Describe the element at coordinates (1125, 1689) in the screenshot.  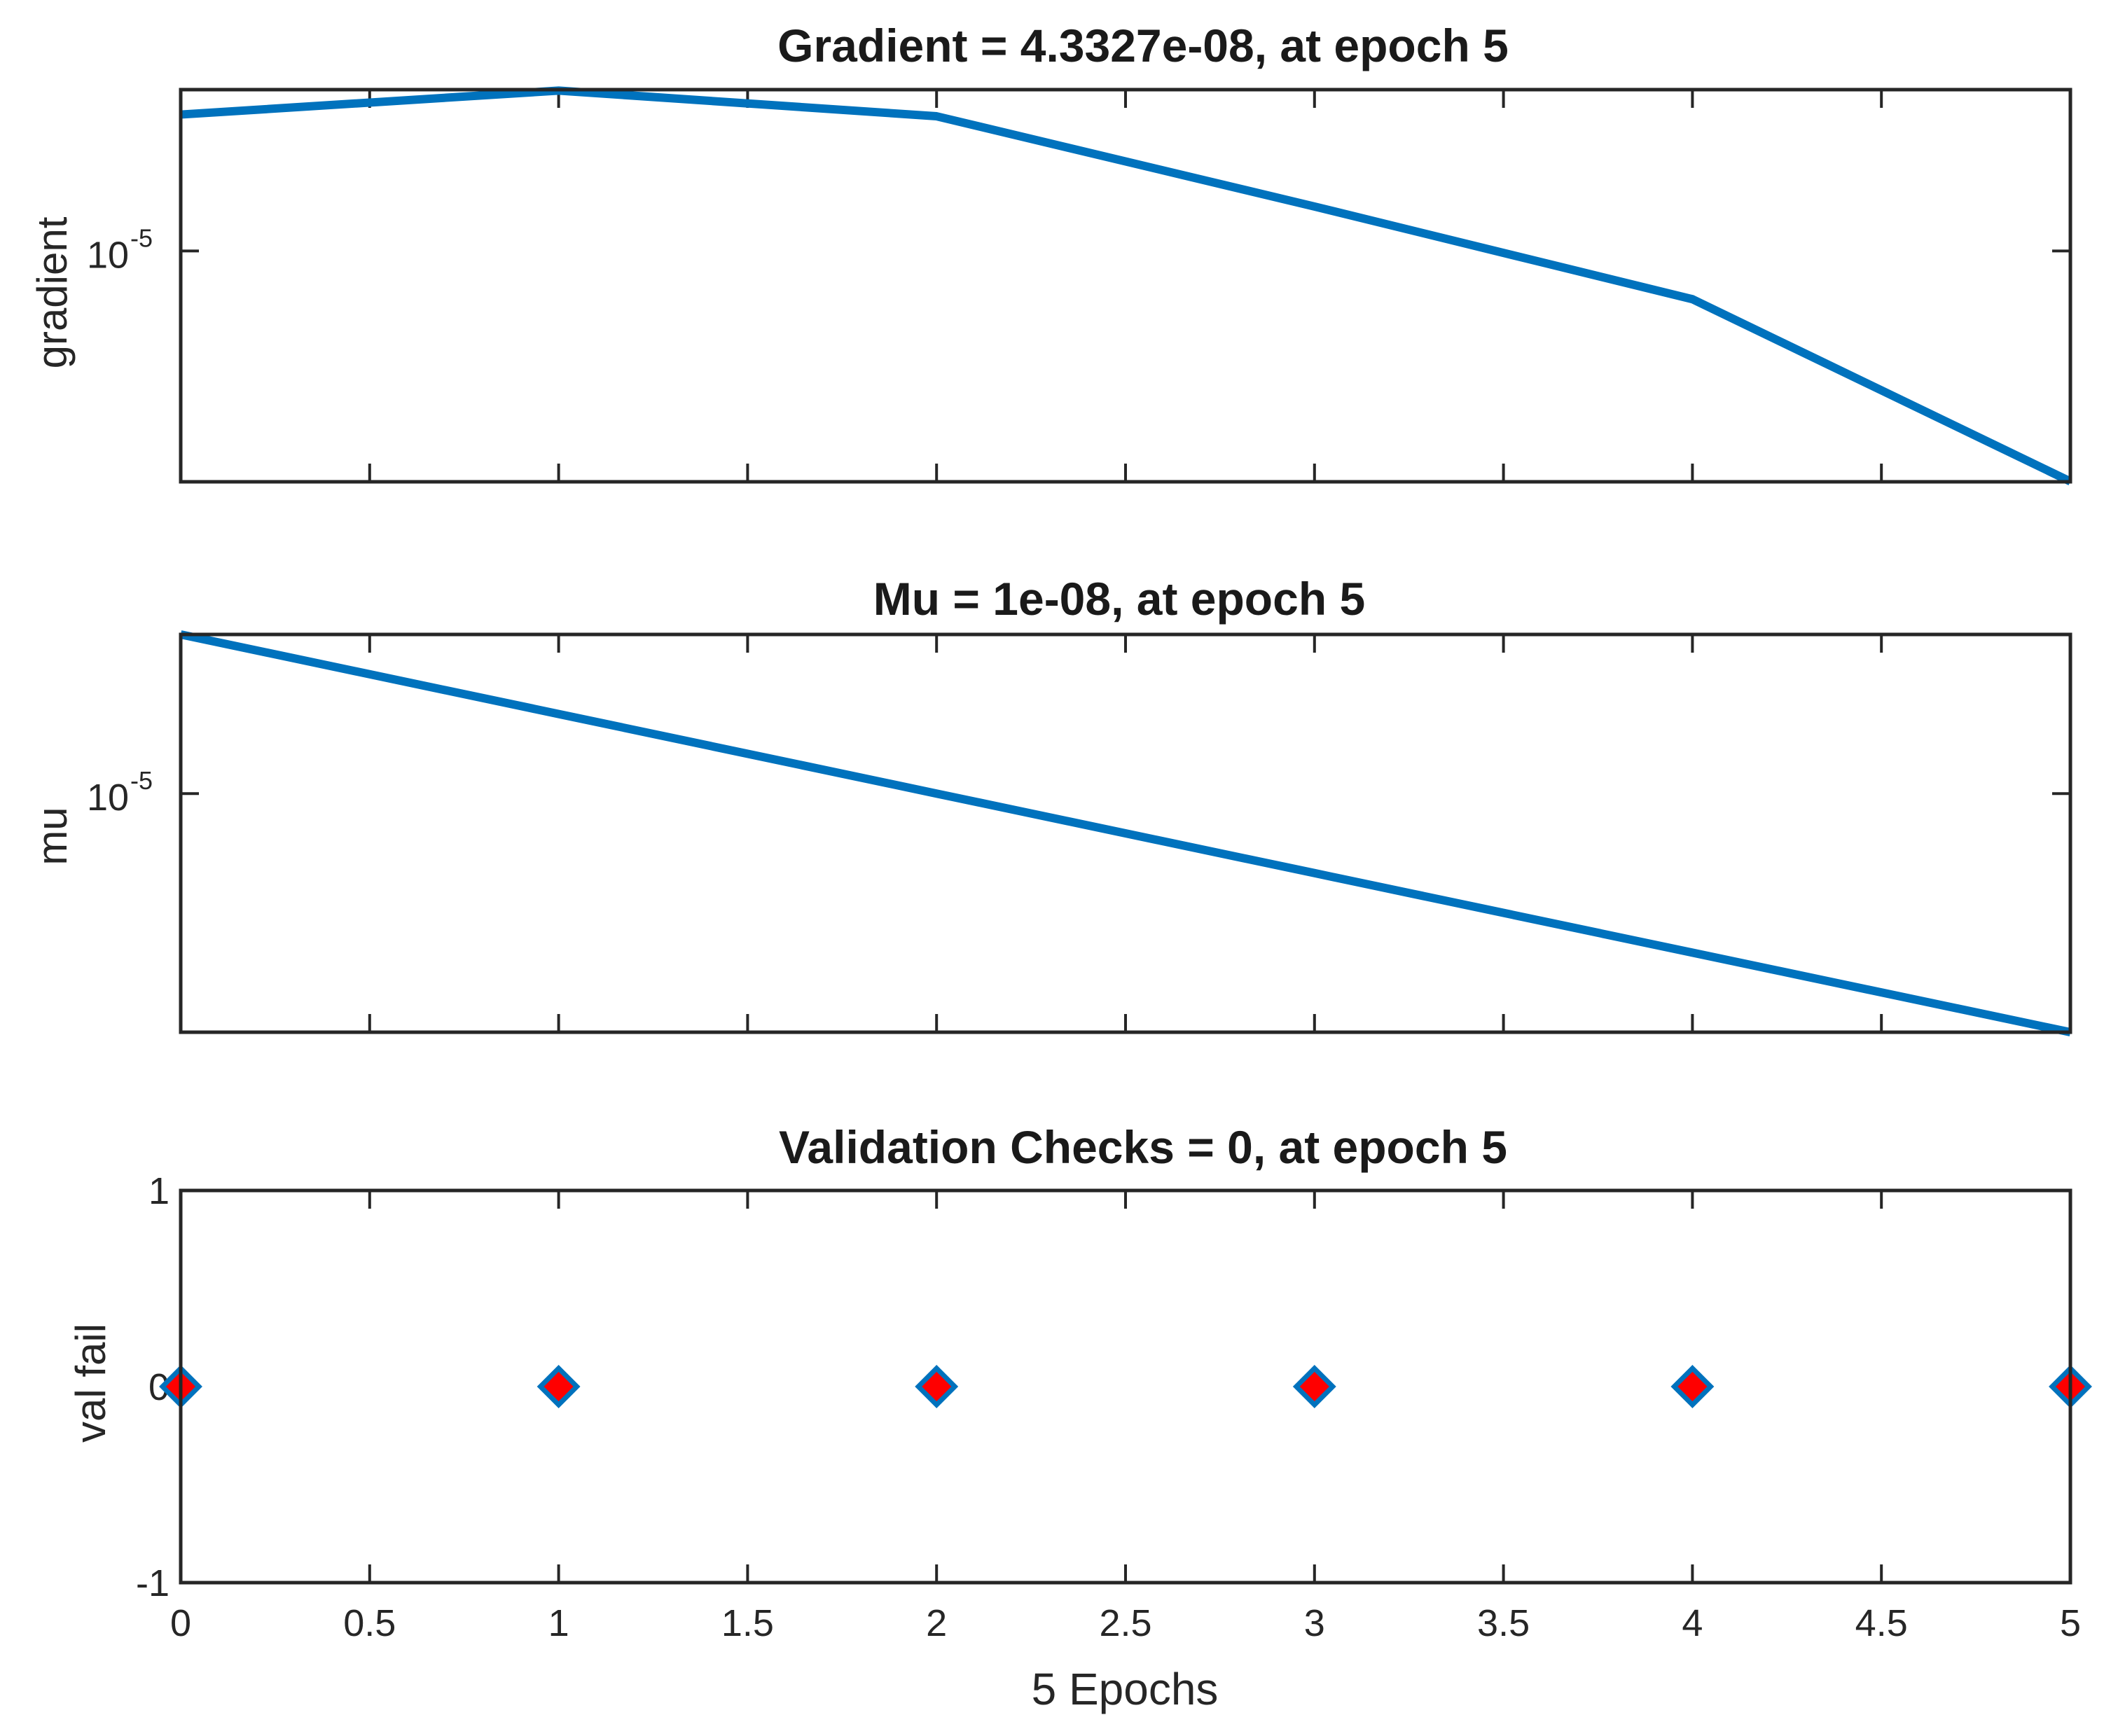
I see `x-axis-label: 5 Epochs` at that location.